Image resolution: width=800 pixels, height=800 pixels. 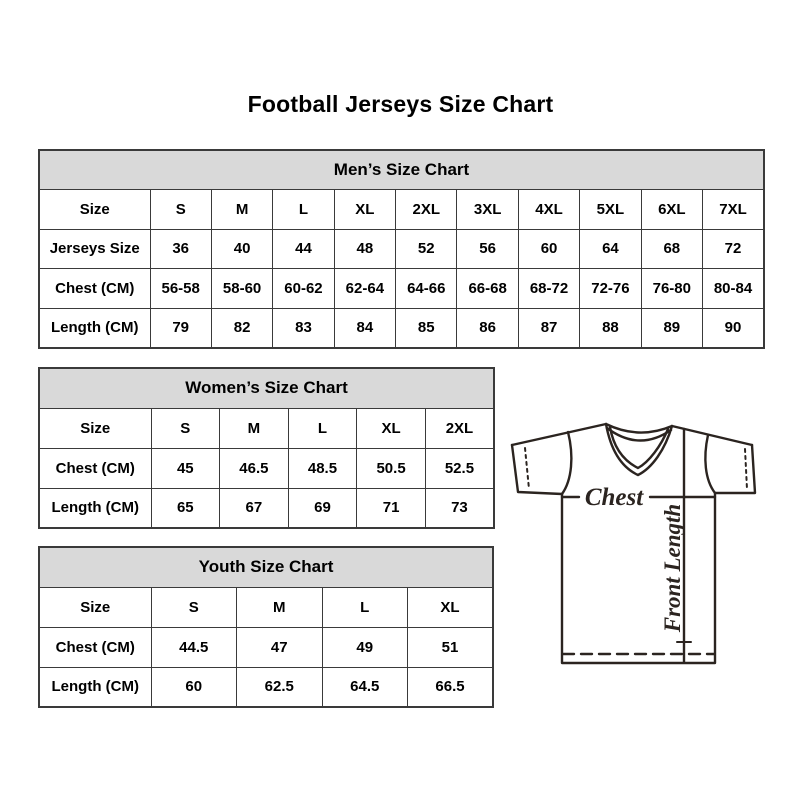 What do you see at coordinates (610, 249) in the screenshot?
I see `value-cell: 64` at bounding box center [610, 249].